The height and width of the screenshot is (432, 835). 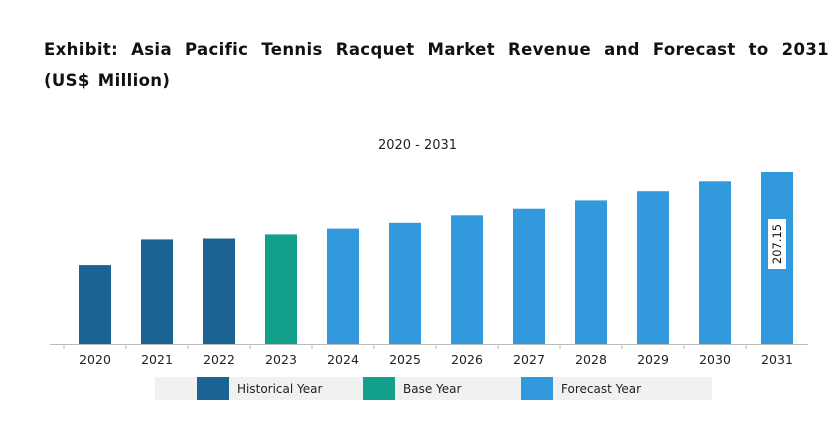 I want to click on bar-2020, so click(x=95, y=304).